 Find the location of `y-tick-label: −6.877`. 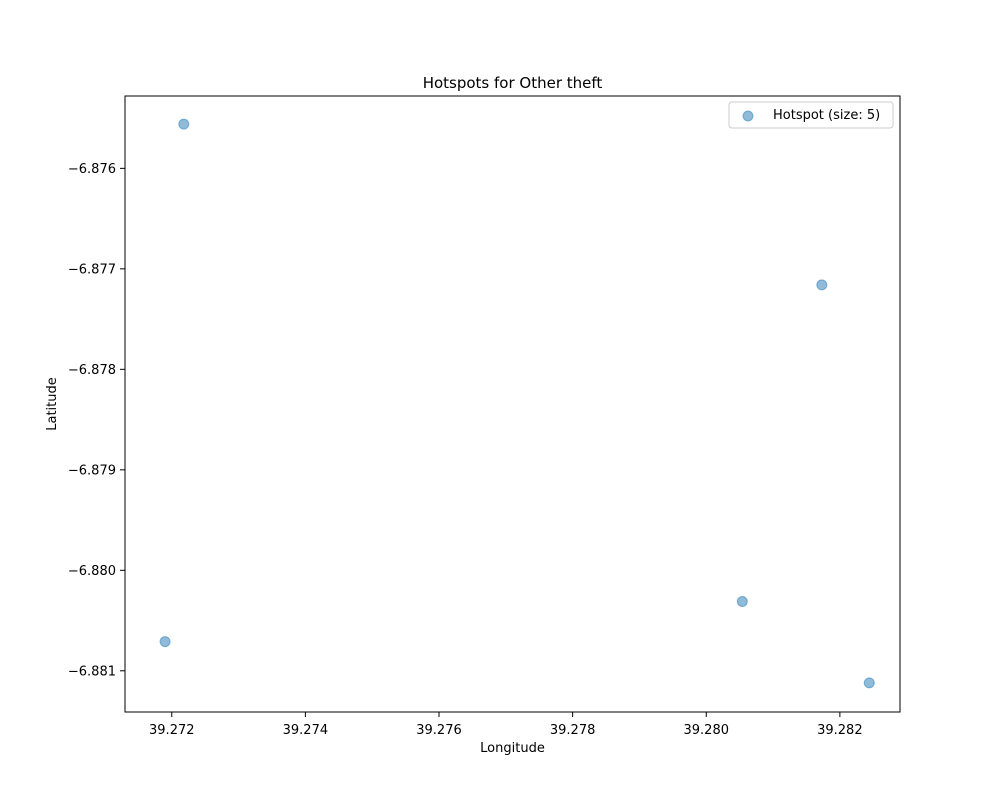

y-tick-label: −6.877 is located at coordinates (92, 269).